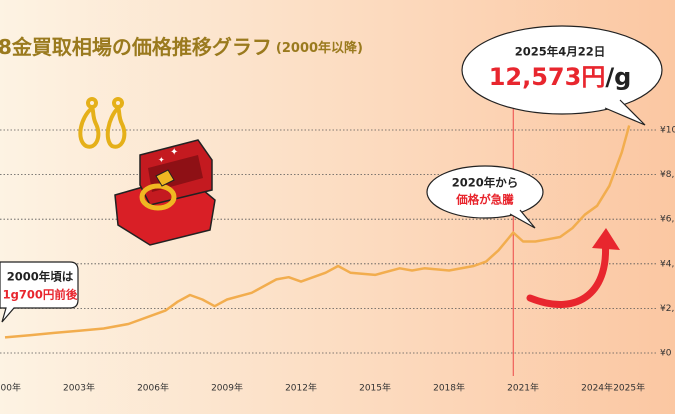  Describe the element at coordinates (136, 47) in the screenshot. I see `title: 8金買取相場の価格推移グラフ` at that location.